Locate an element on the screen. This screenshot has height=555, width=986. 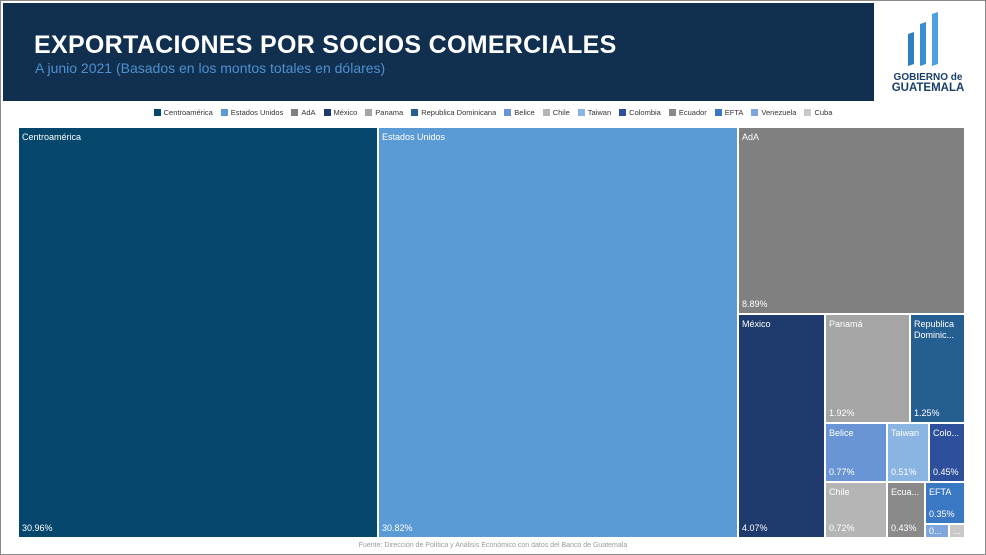
legend-item-estados-unidos: Estados Unidos is located at coordinates (252, 112).